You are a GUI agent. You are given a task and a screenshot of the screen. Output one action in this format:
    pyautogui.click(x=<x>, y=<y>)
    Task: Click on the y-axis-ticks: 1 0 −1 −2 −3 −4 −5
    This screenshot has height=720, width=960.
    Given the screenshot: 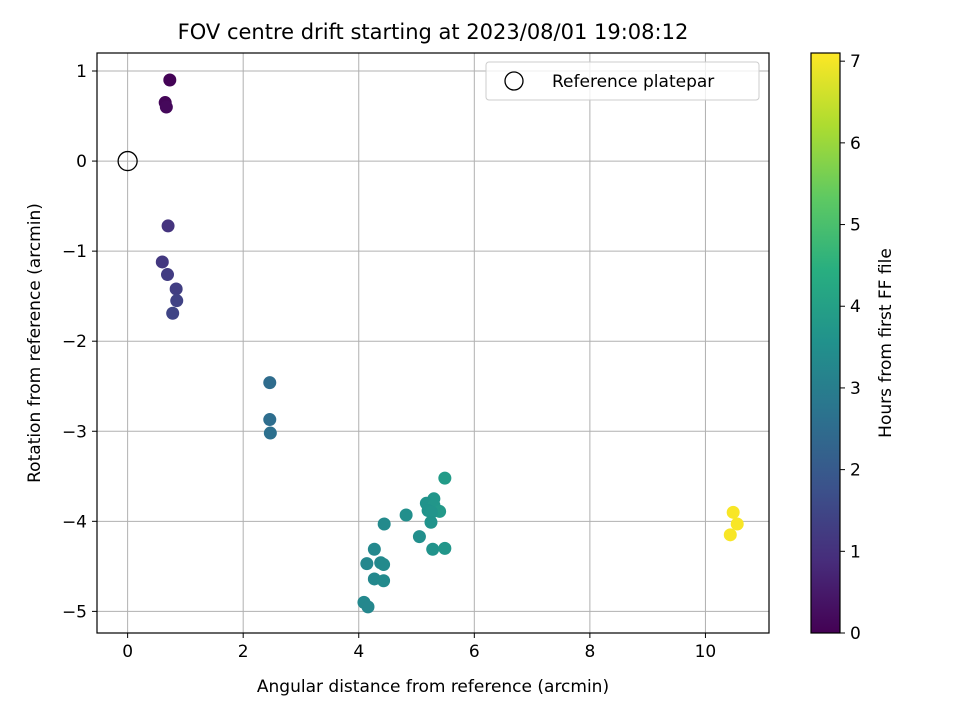 What is the action you would take?
    pyautogui.click(x=79, y=342)
    